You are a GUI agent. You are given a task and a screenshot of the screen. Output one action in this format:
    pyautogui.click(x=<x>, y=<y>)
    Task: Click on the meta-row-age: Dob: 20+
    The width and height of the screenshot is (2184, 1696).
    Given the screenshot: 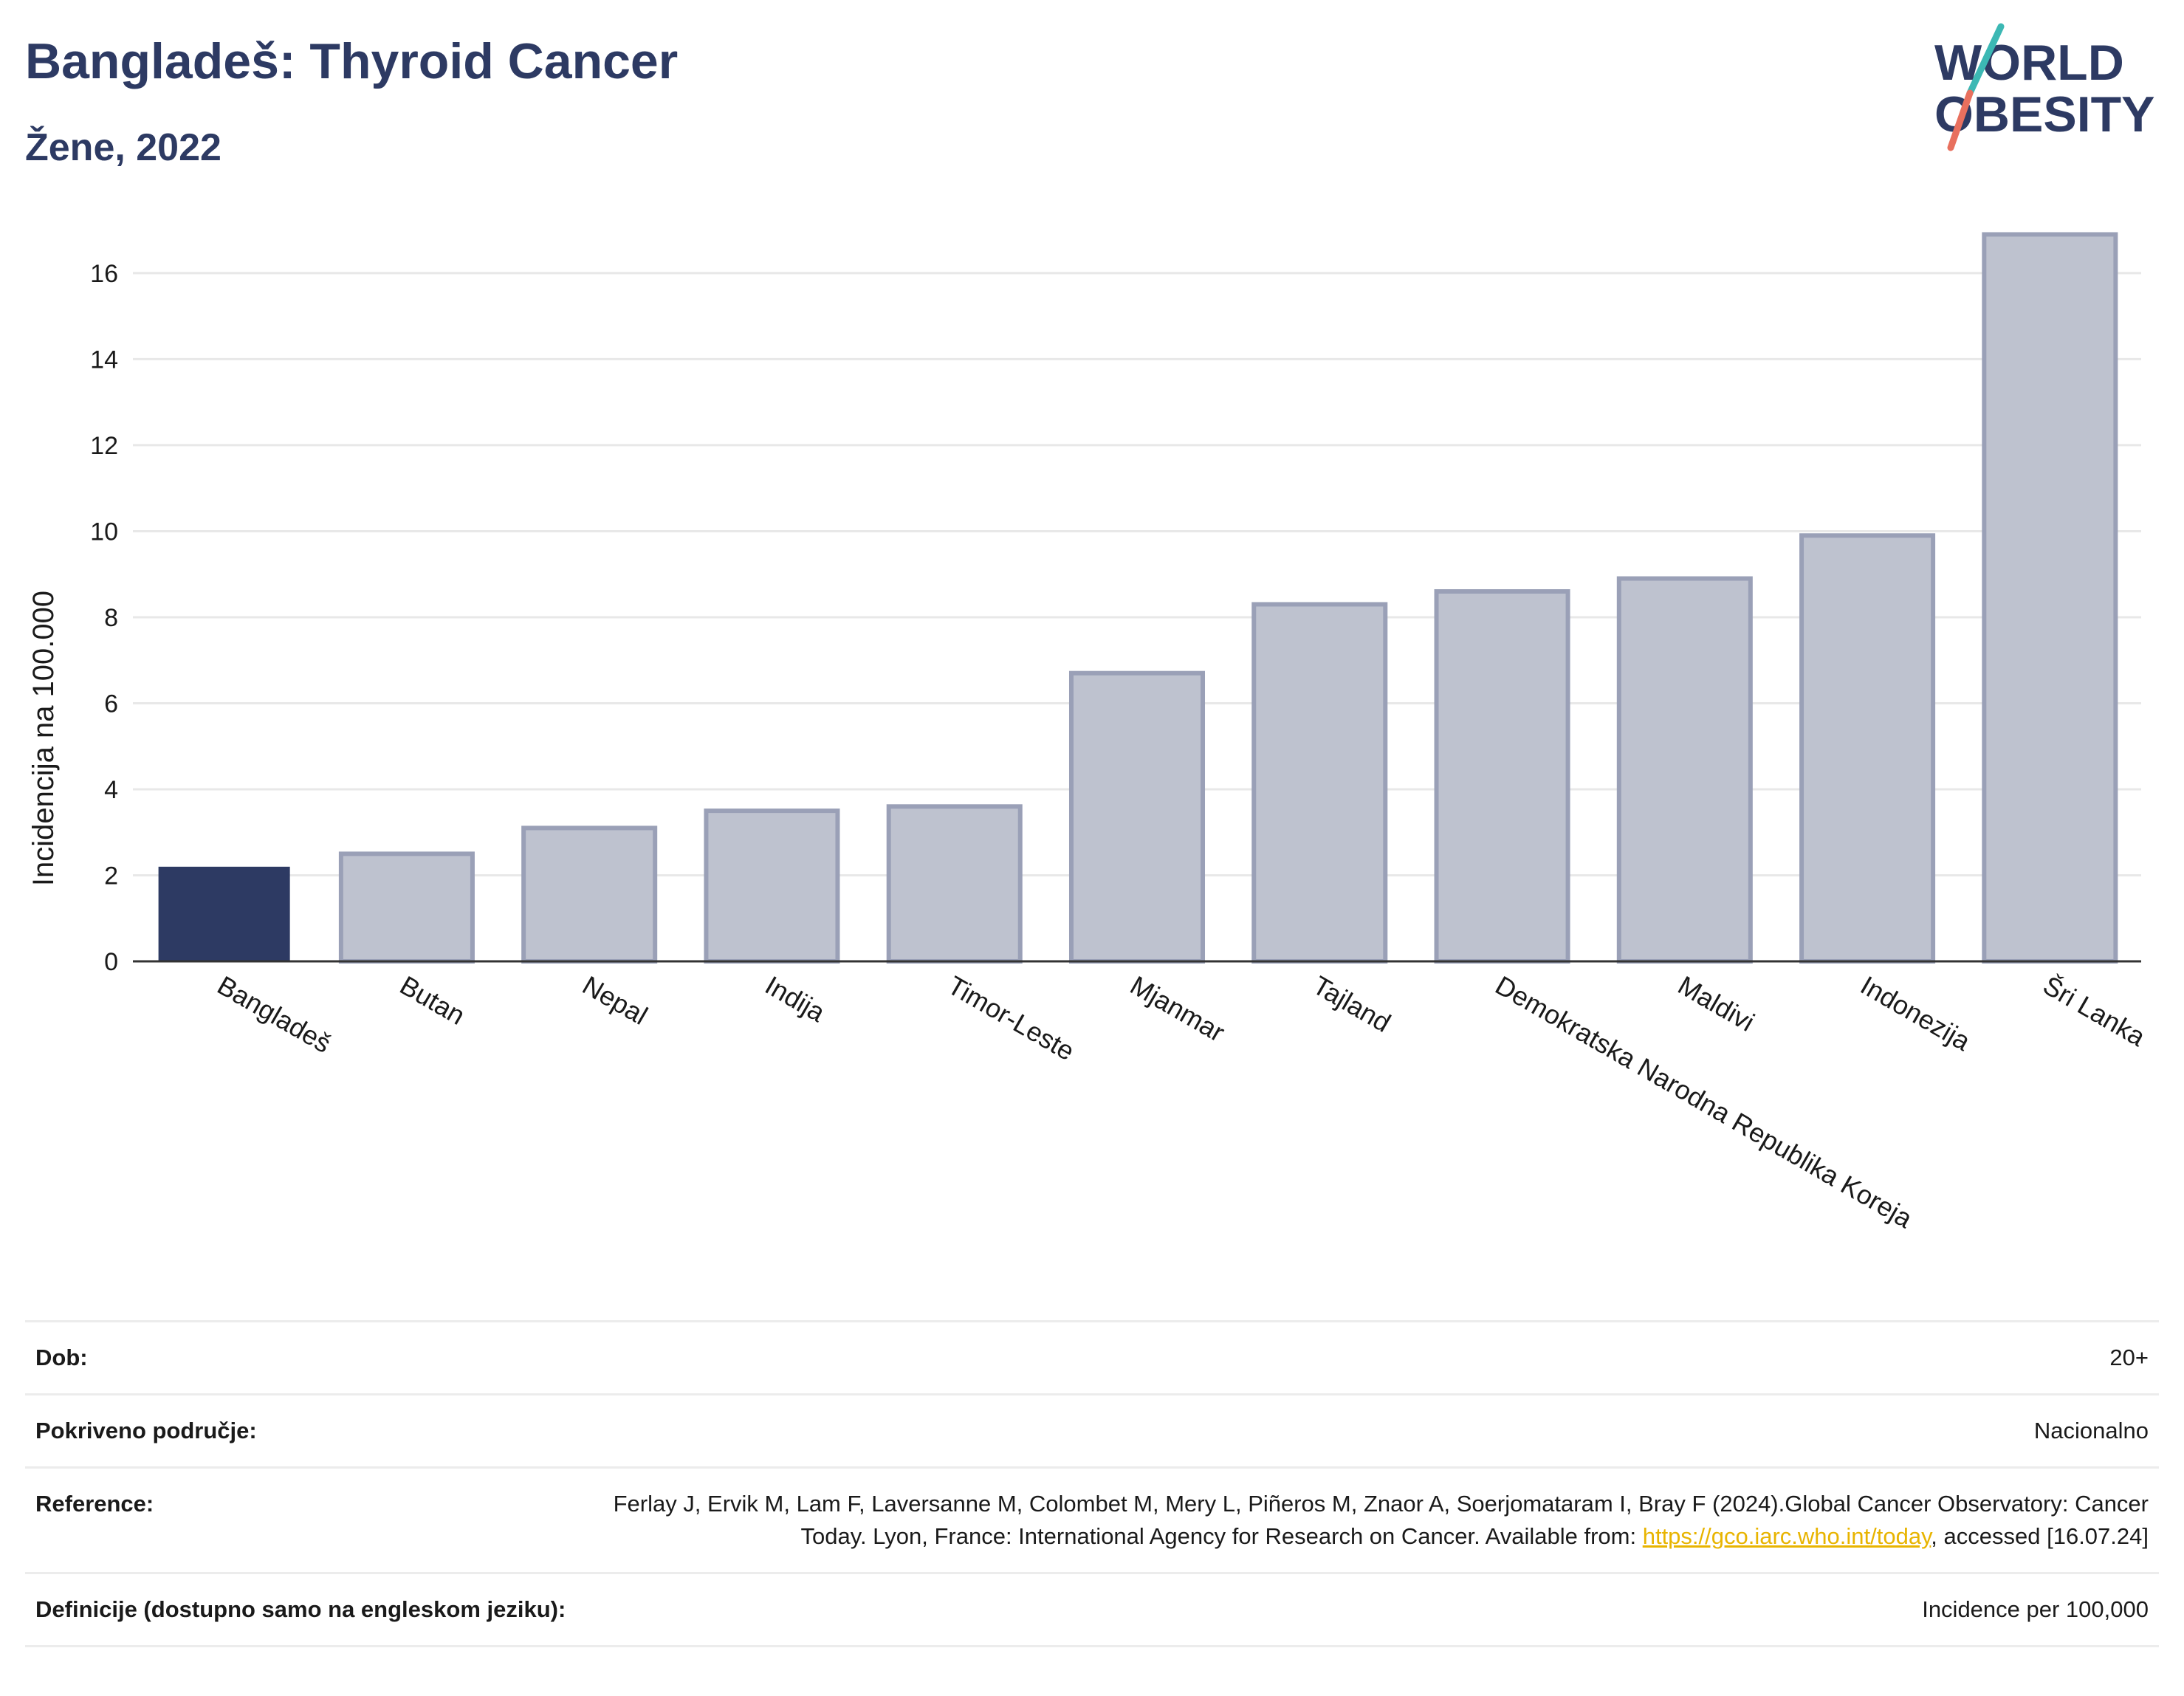 What is the action you would take?
    pyautogui.click(x=1092, y=1356)
    